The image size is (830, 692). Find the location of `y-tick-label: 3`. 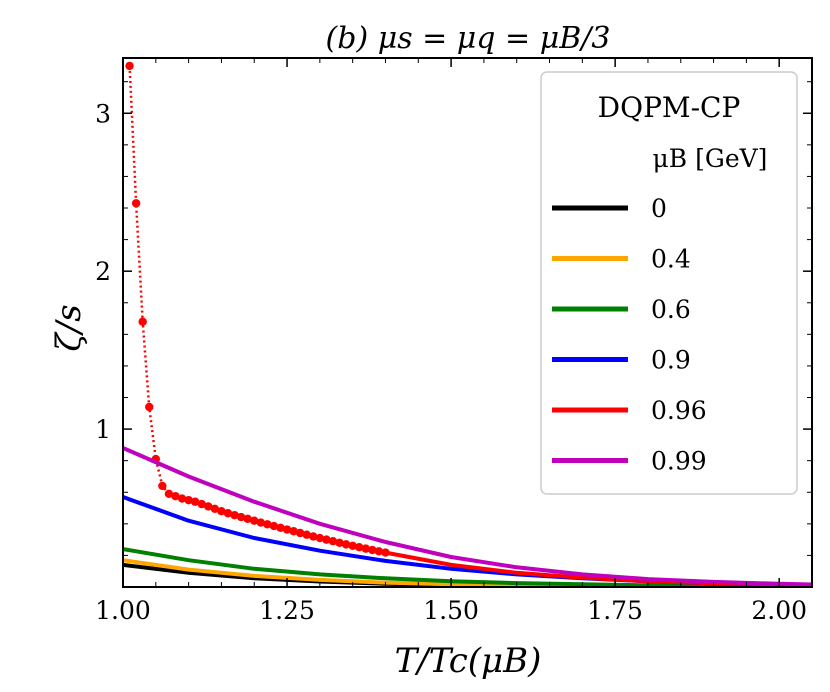

y-tick-label: 3 is located at coordinates (103, 113).